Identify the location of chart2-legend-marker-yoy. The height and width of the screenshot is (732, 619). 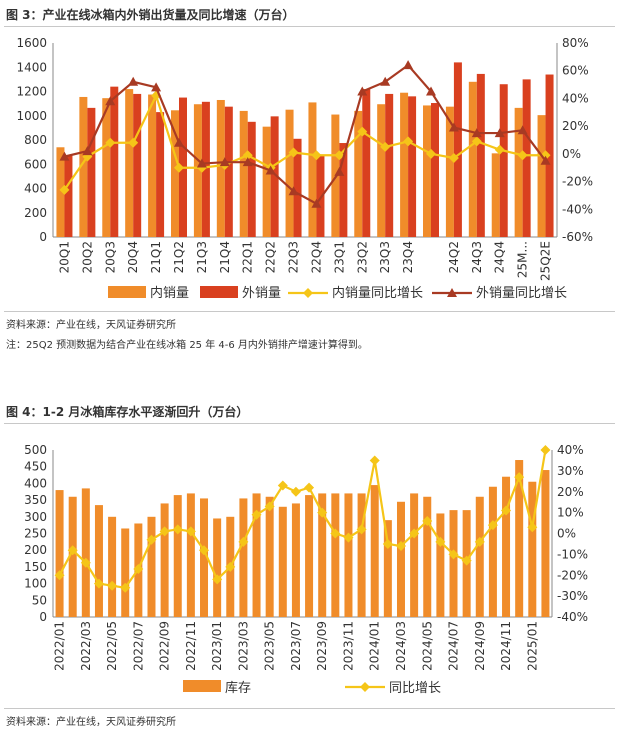
(365, 687).